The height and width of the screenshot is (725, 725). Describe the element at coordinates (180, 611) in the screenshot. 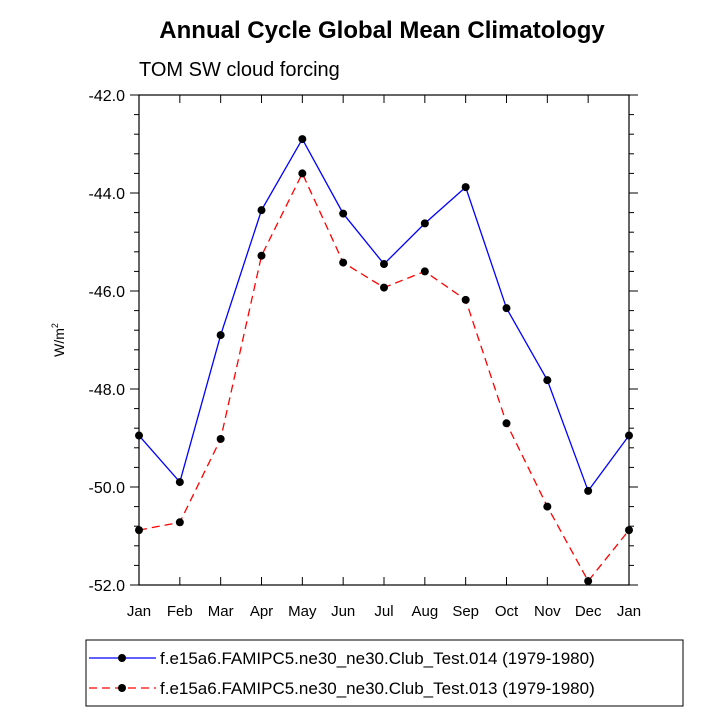

I see `x-tick-label: Feb` at that location.